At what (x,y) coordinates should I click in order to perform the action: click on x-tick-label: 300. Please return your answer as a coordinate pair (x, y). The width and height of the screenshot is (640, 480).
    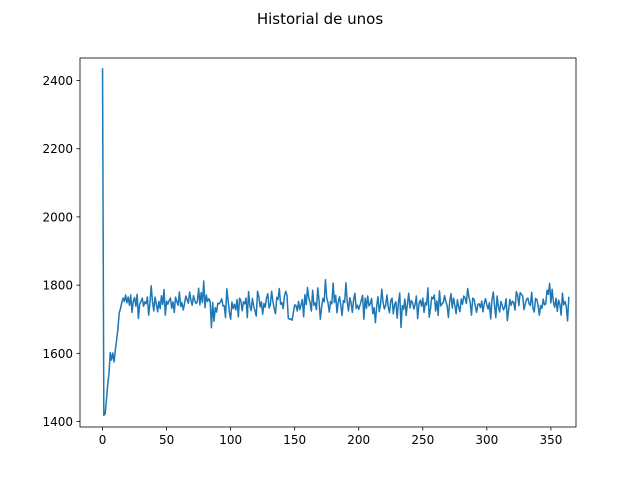
    Looking at the image, I should click on (486, 440).